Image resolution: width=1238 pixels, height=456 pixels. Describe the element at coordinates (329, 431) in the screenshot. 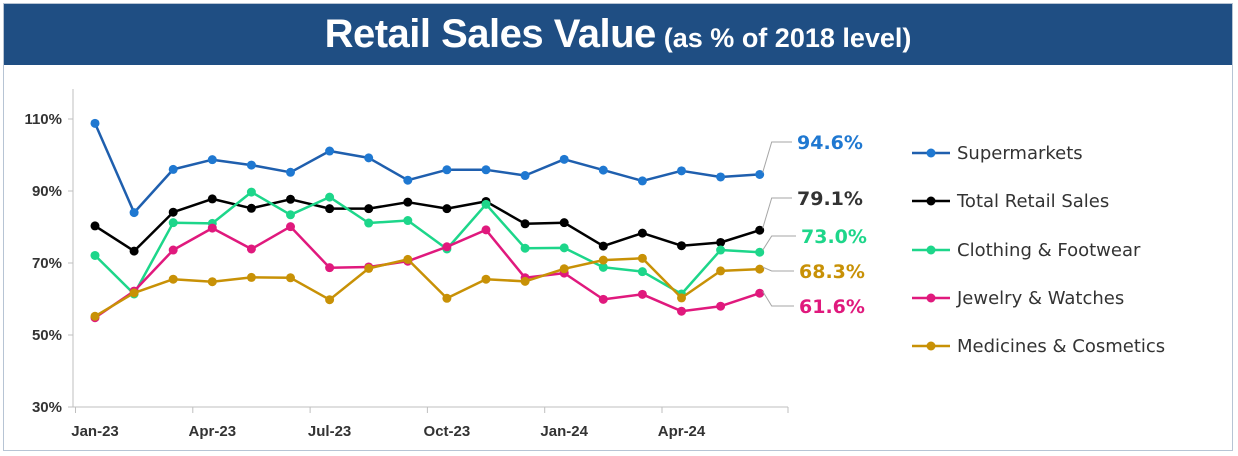

I see `x-tick-label: Jul-23` at that location.